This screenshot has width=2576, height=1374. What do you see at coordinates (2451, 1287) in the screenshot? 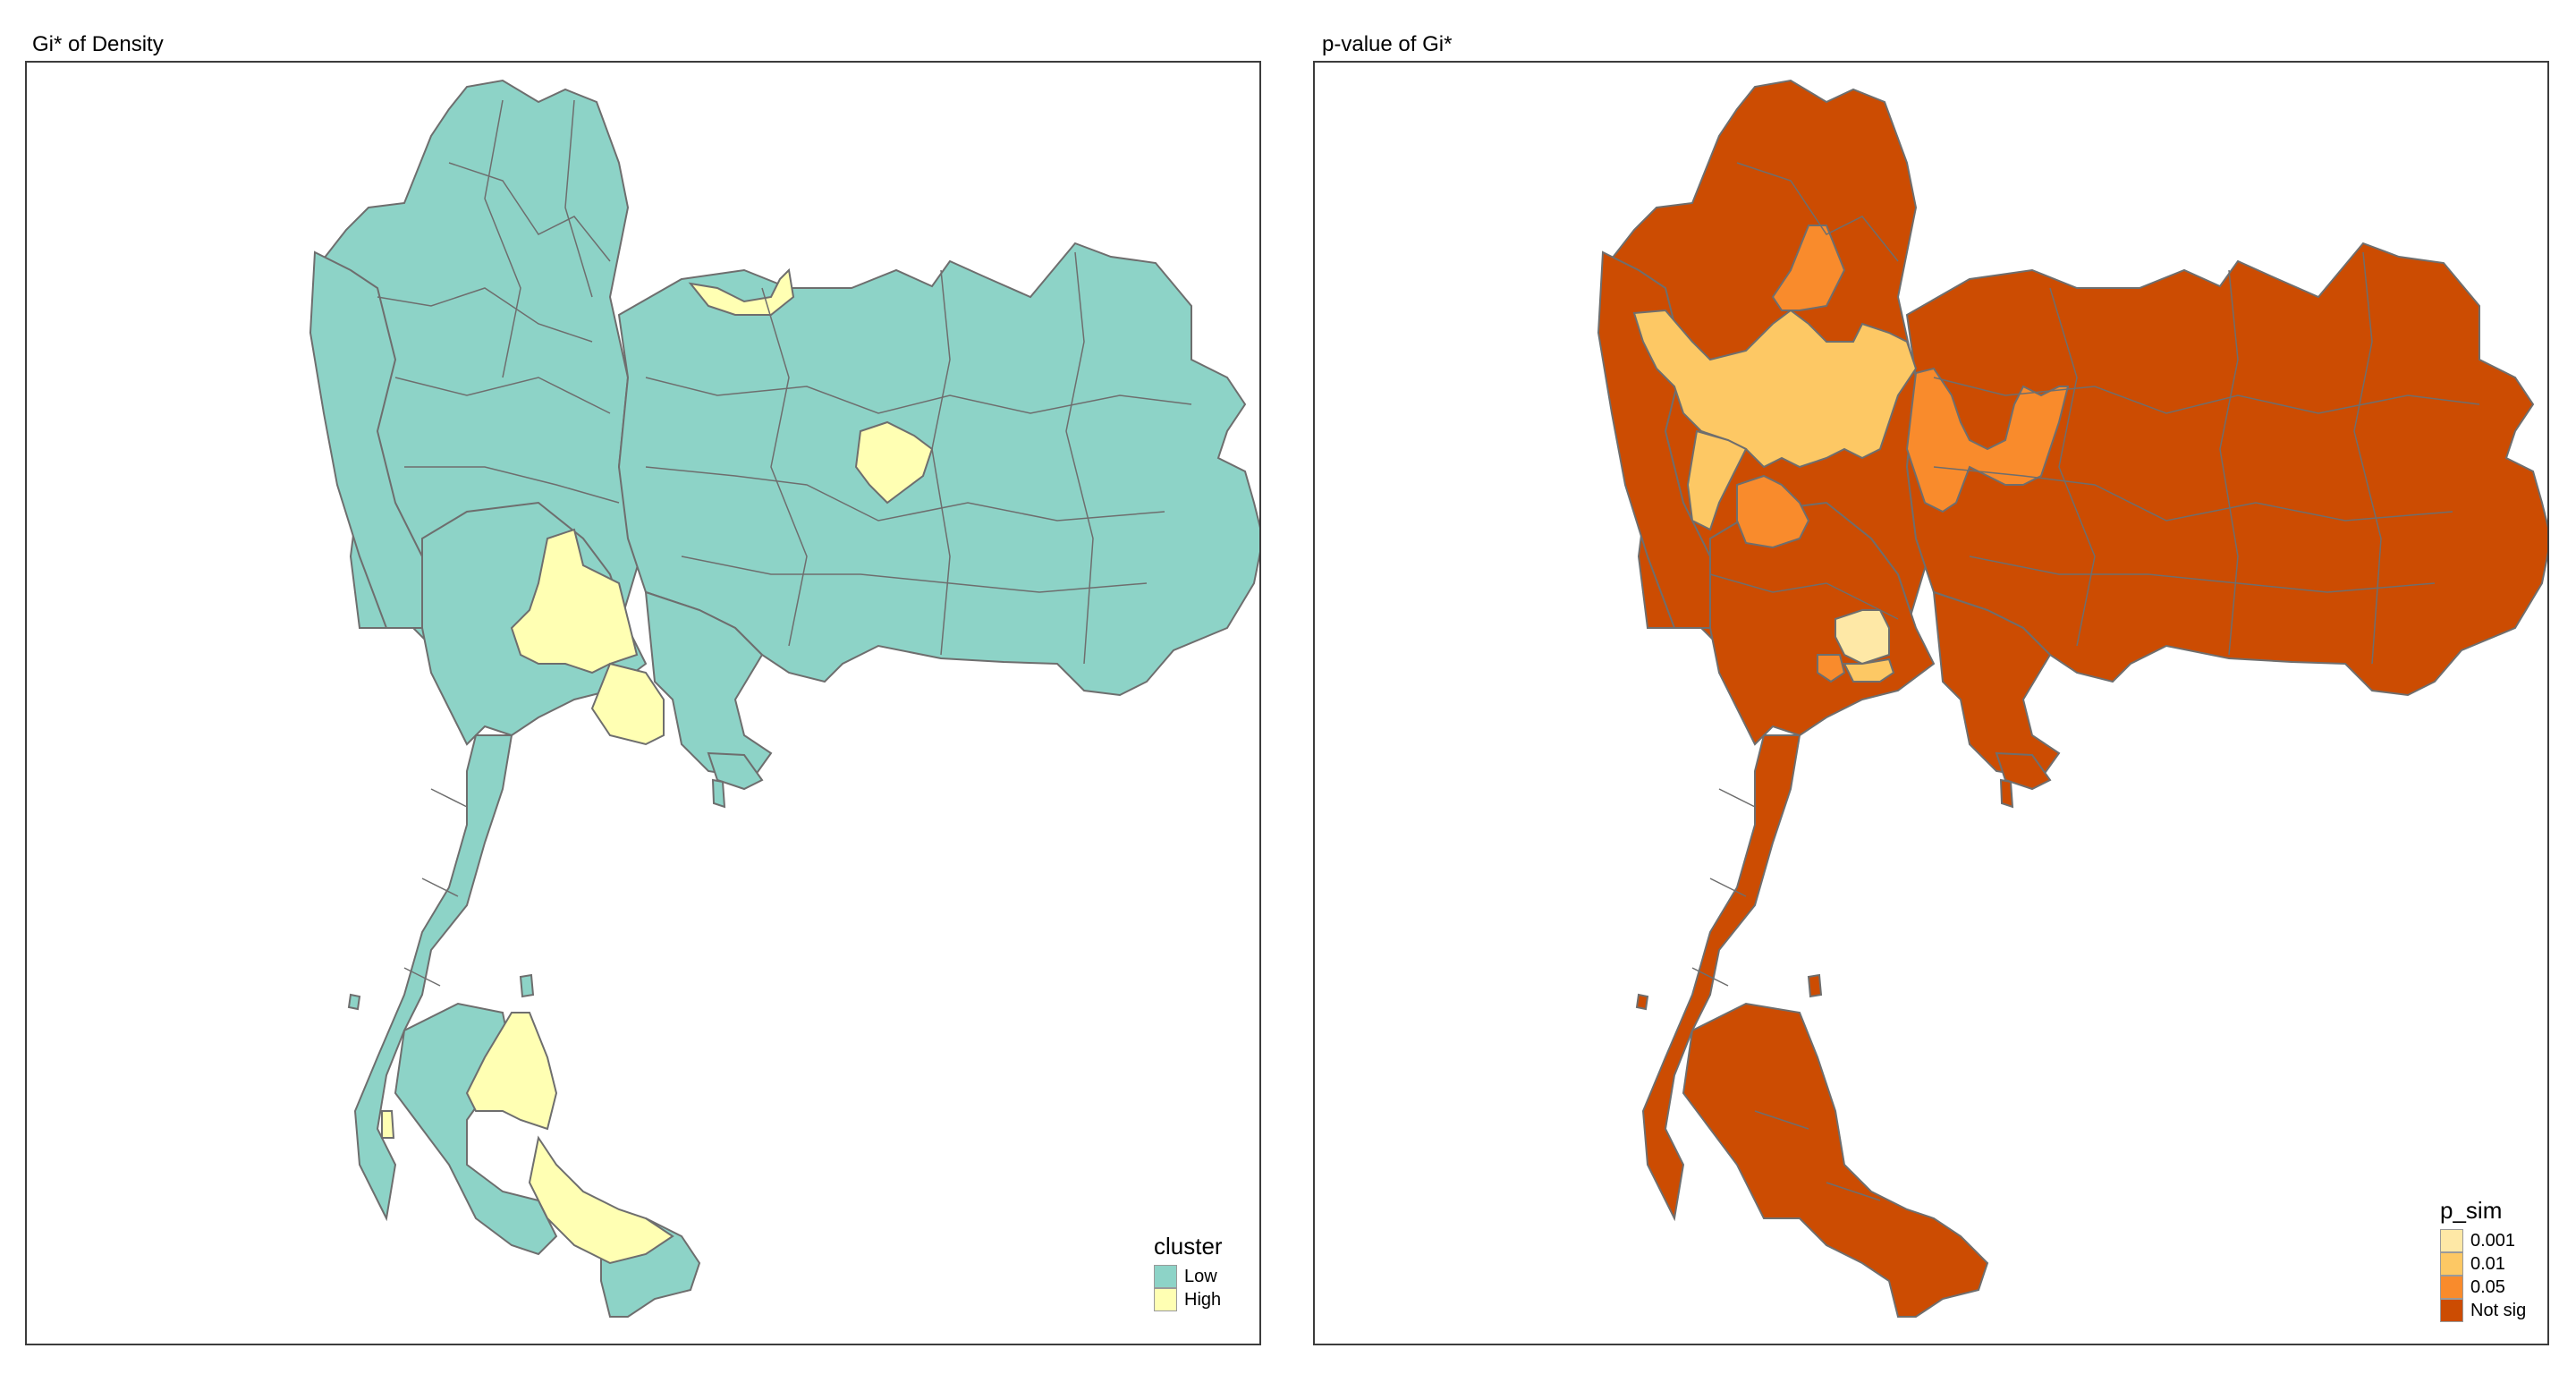
I see `legend-swatch-p05` at bounding box center [2451, 1287].